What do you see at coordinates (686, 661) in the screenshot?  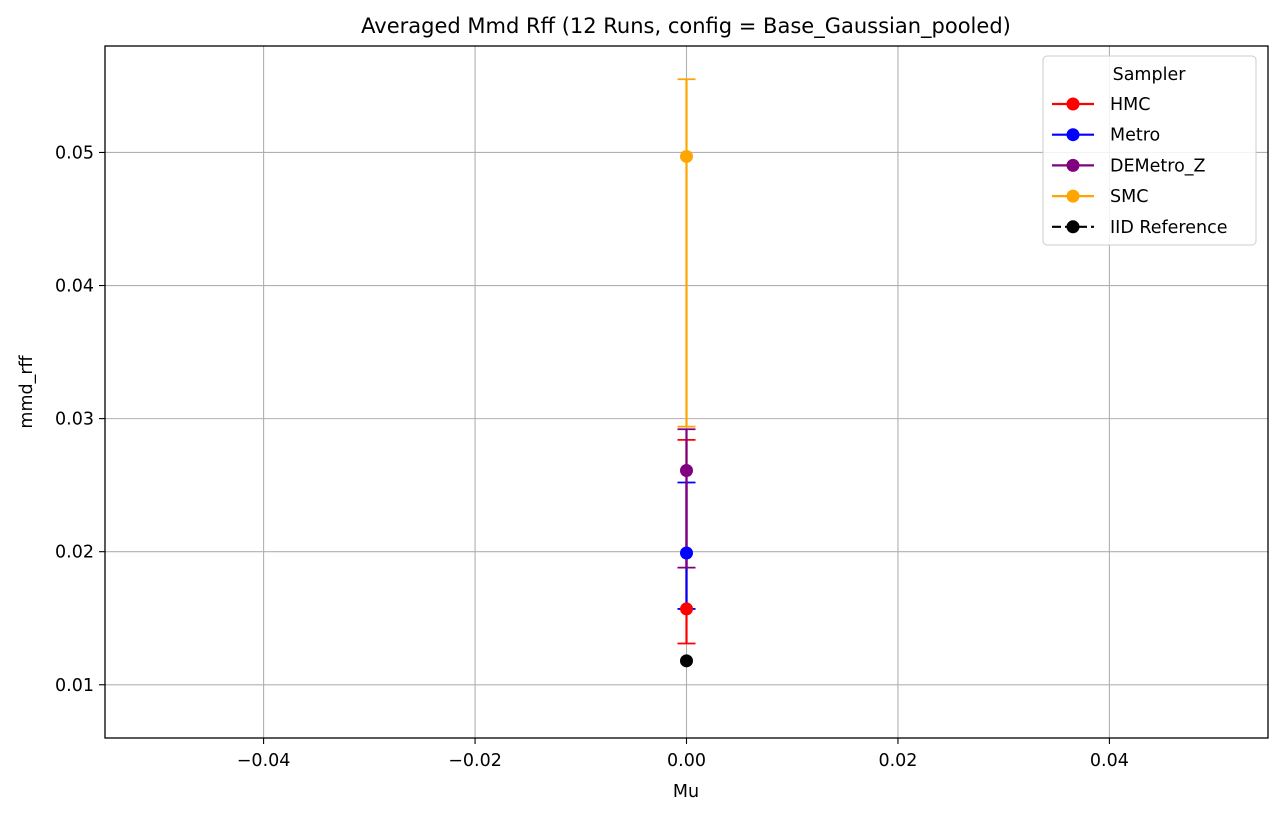 I see `iid-reference-point` at bounding box center [686, 661].